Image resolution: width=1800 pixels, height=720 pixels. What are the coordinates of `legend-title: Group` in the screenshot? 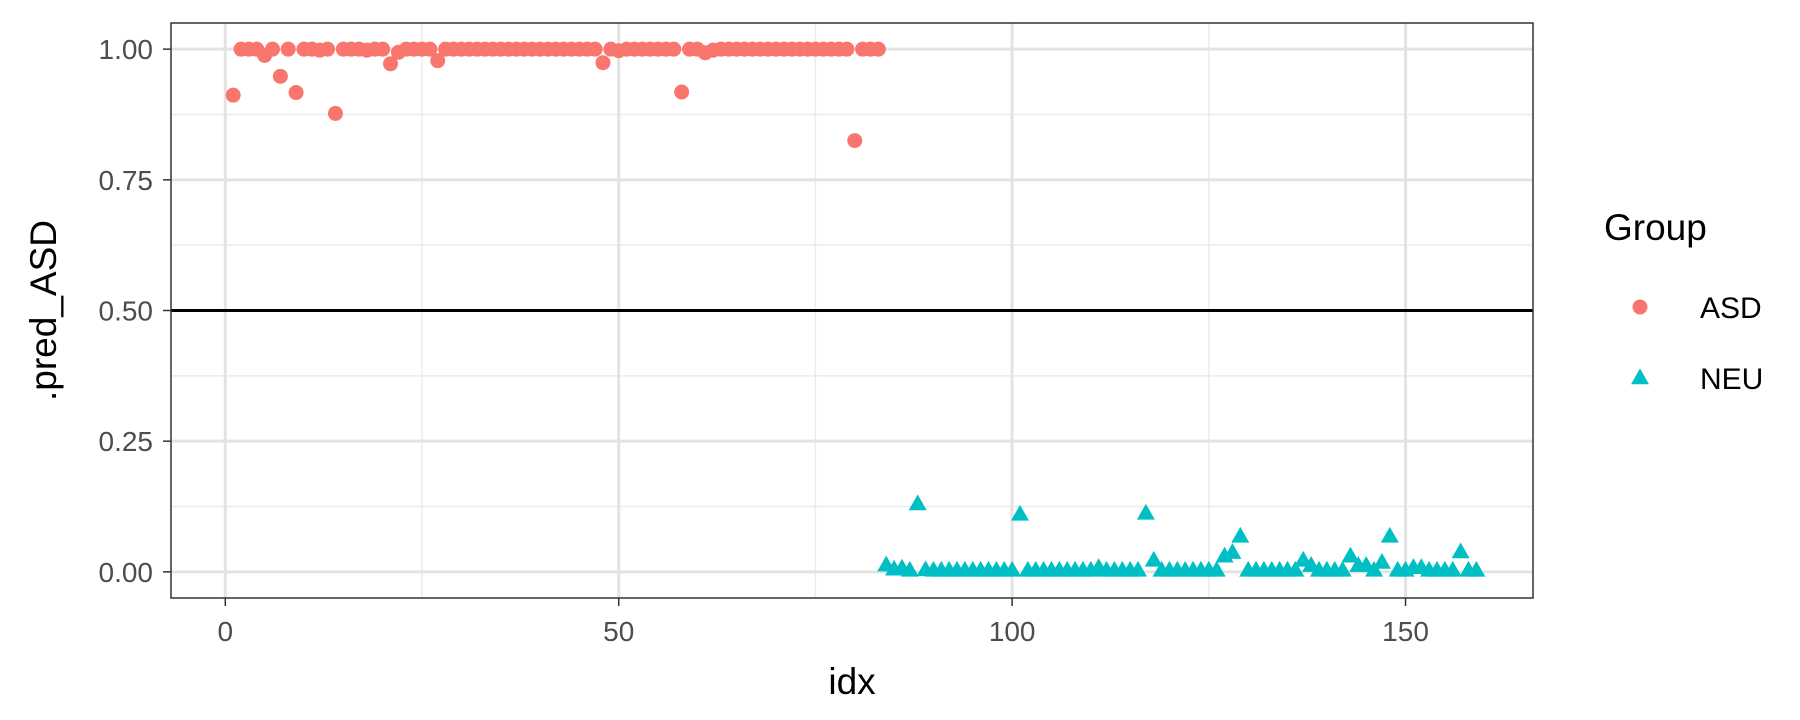 It's located at (1655, 227).